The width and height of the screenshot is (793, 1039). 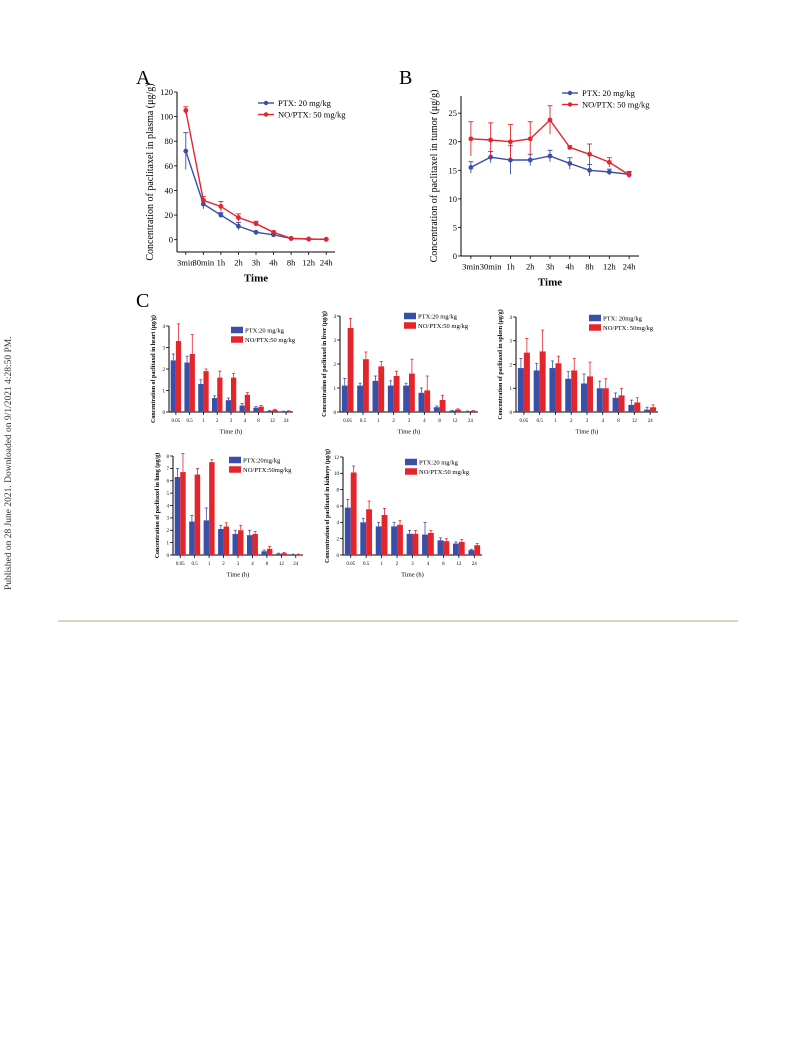 I want to click on y-tick-label: 8, so click(x=168, y=457).